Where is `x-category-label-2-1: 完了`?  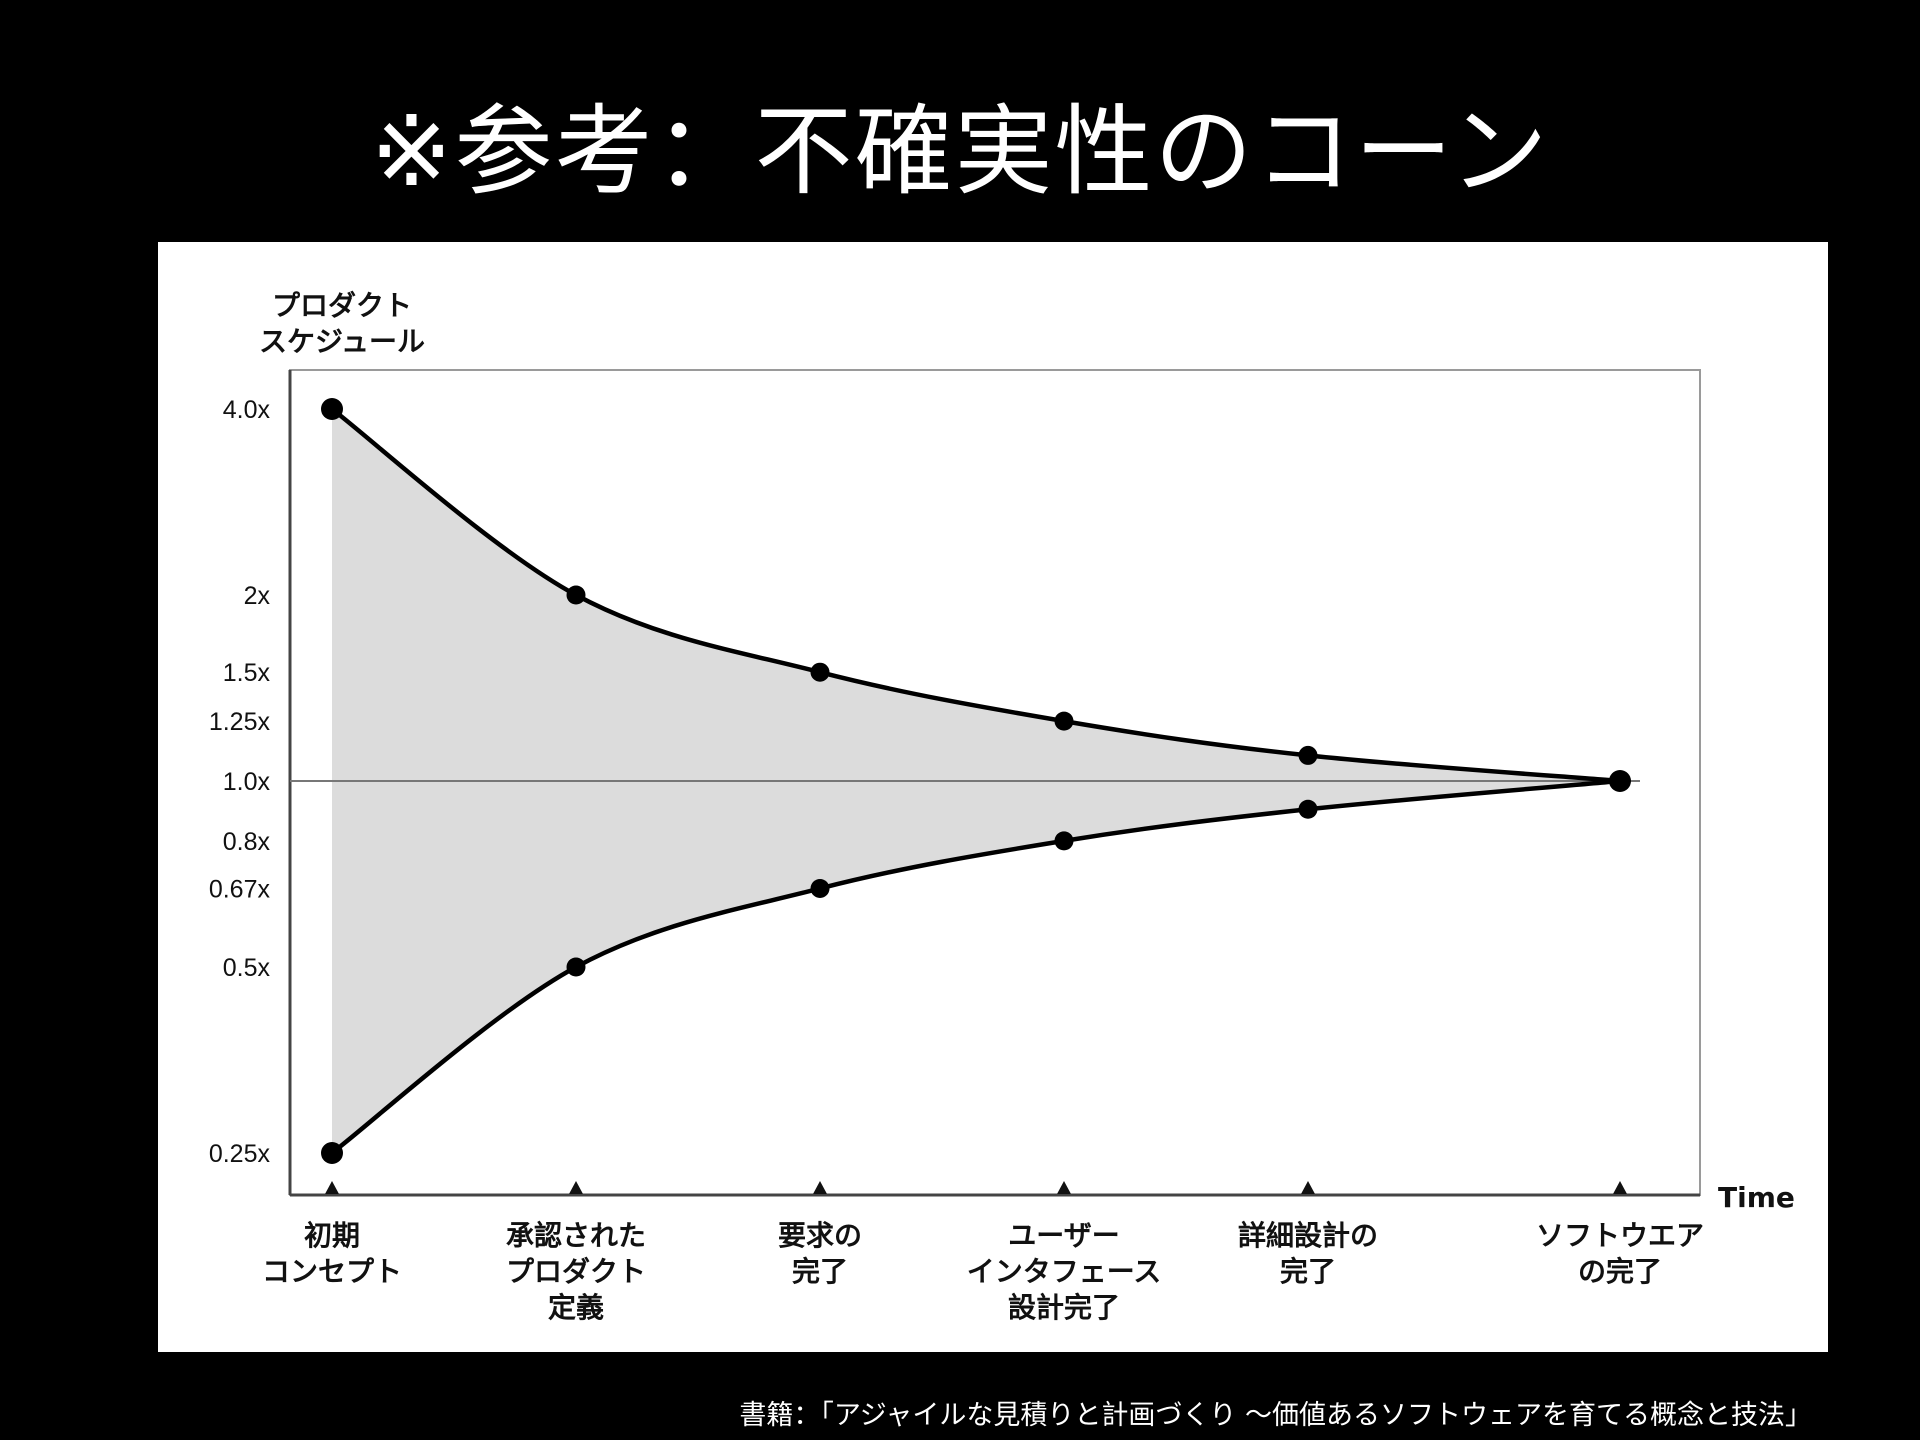 x-category-label-2-1: 完了 is located at coordinates (820, 1271).